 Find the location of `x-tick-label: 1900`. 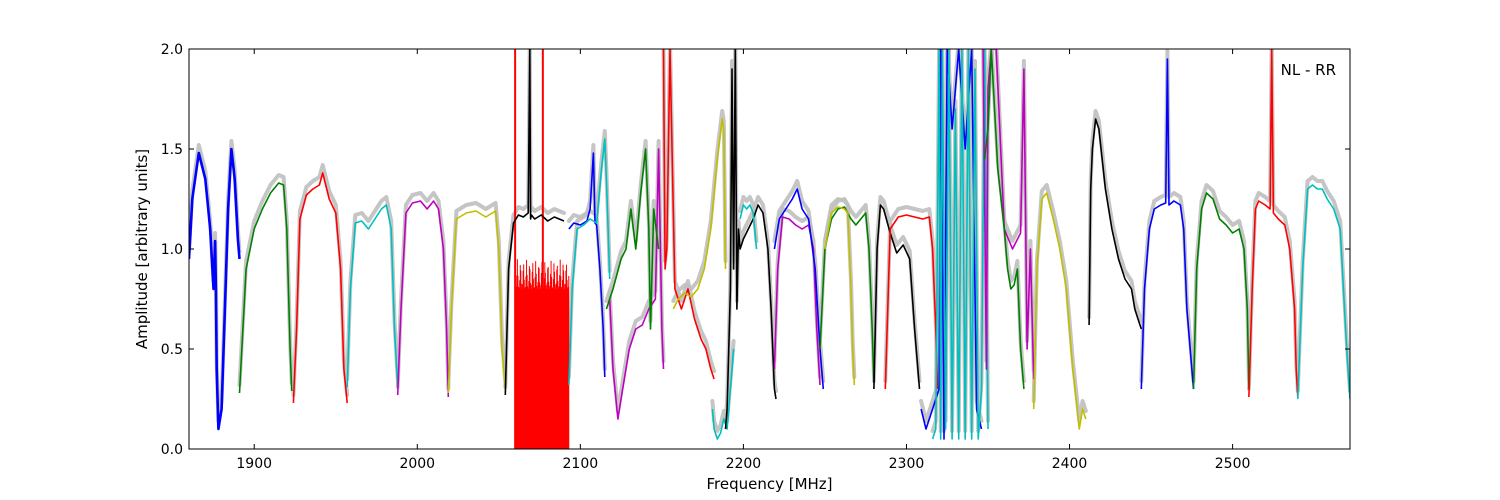

x-tick-label: 1900 is located at coordinates (254, 464).